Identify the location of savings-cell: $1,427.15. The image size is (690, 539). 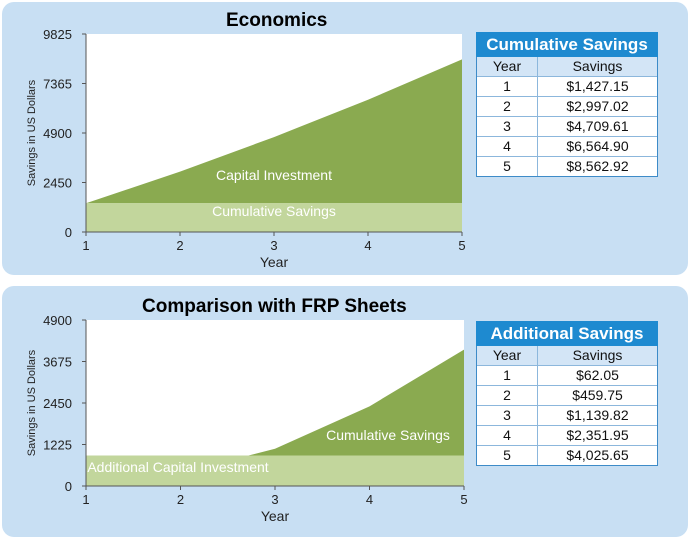
(597, 86).